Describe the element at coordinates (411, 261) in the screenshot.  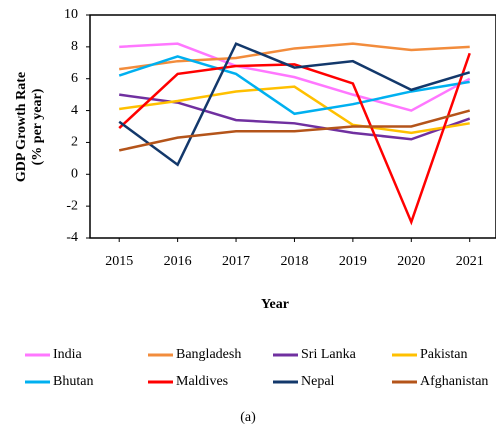
I see `x-tick-label: 2020` at that location.